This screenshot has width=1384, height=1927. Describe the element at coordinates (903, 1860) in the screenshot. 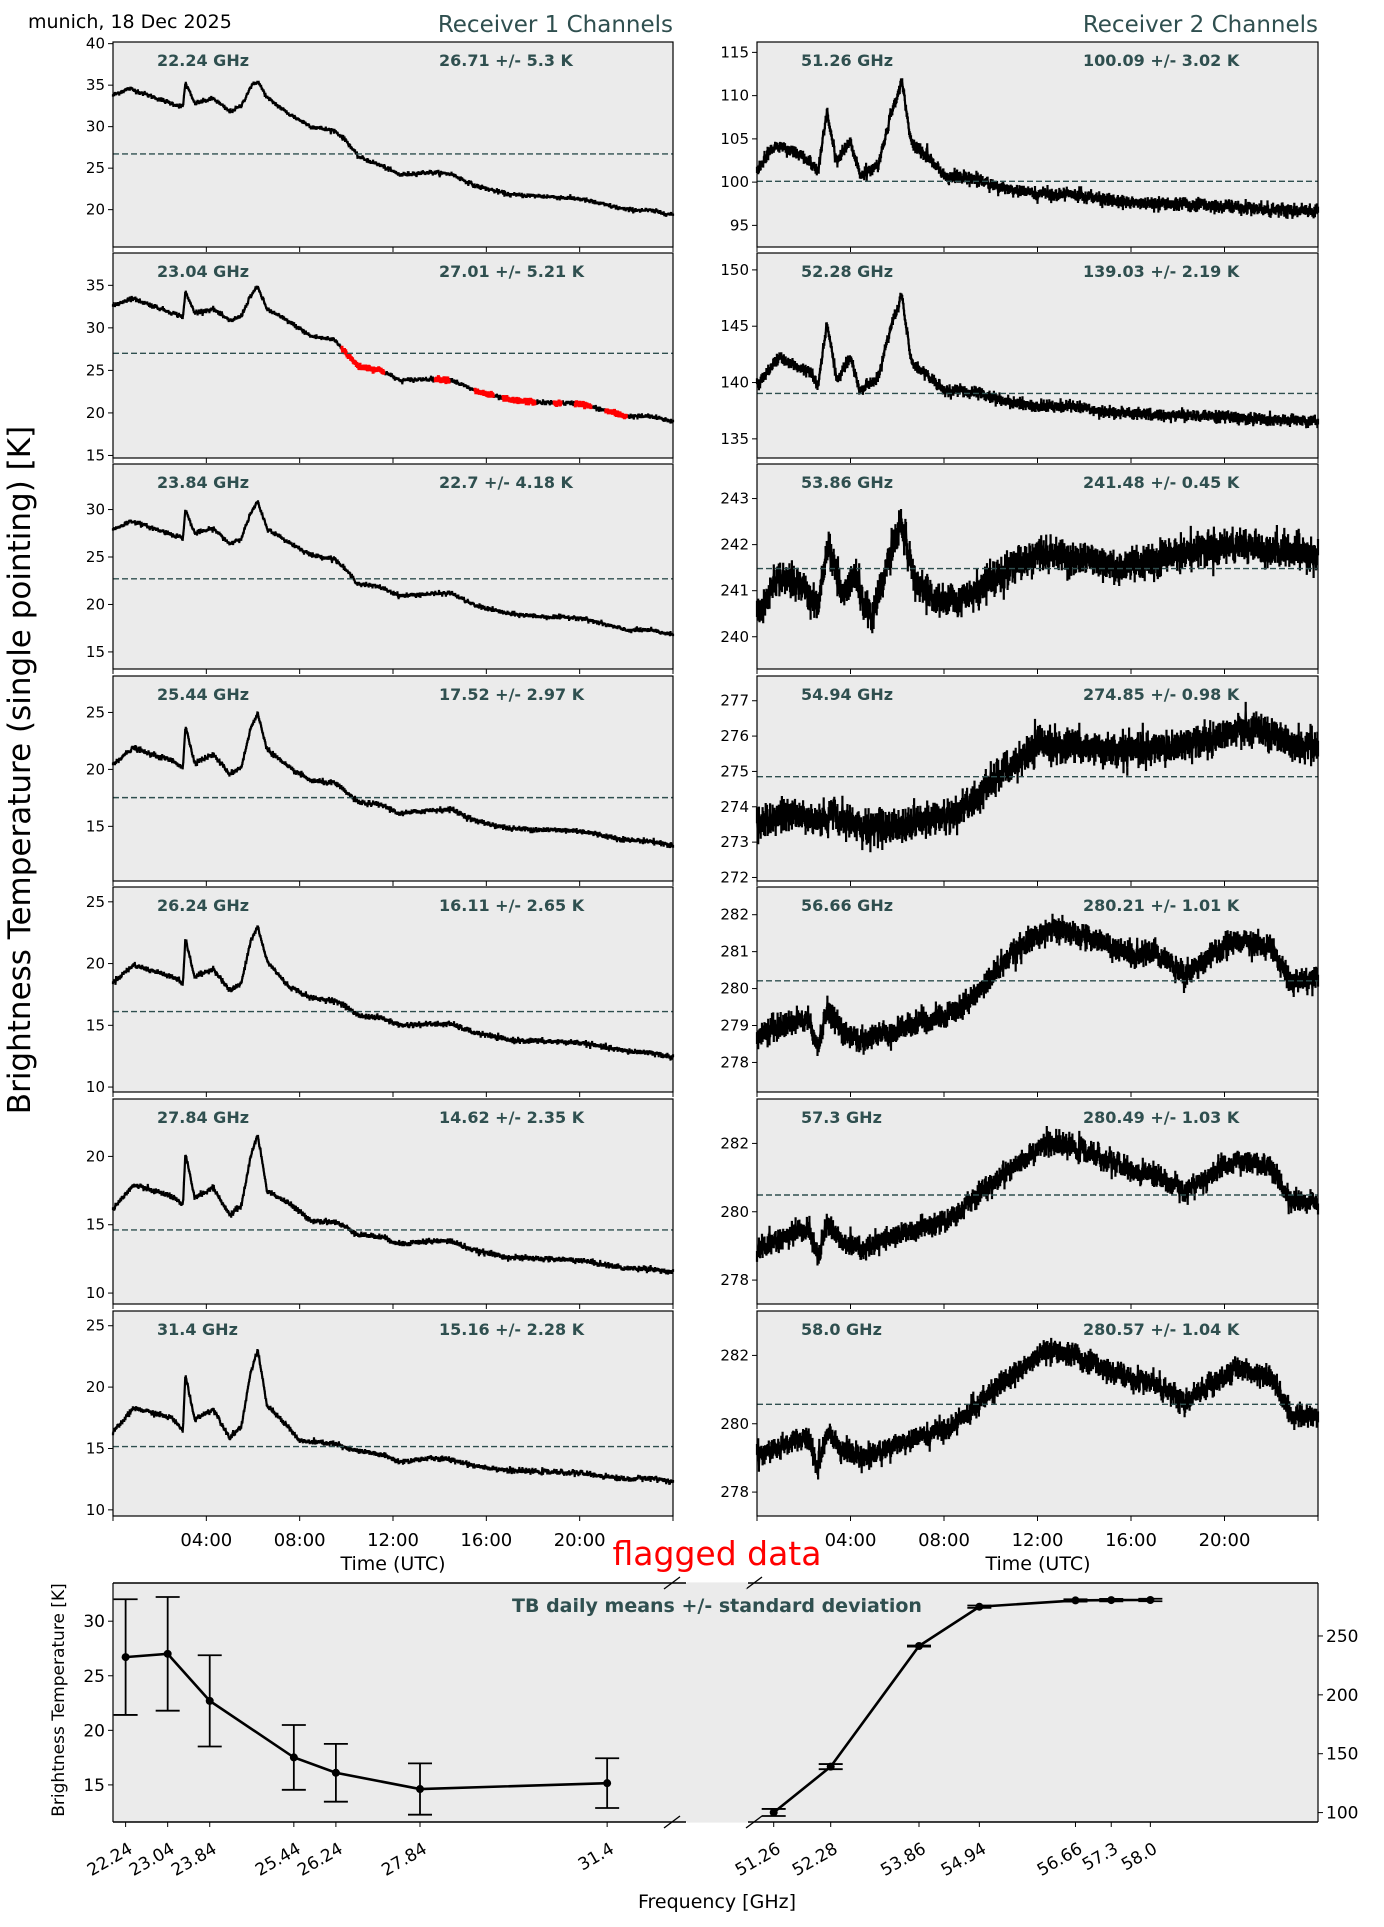

I see `frequency-tick-label: 53.86` at that location.